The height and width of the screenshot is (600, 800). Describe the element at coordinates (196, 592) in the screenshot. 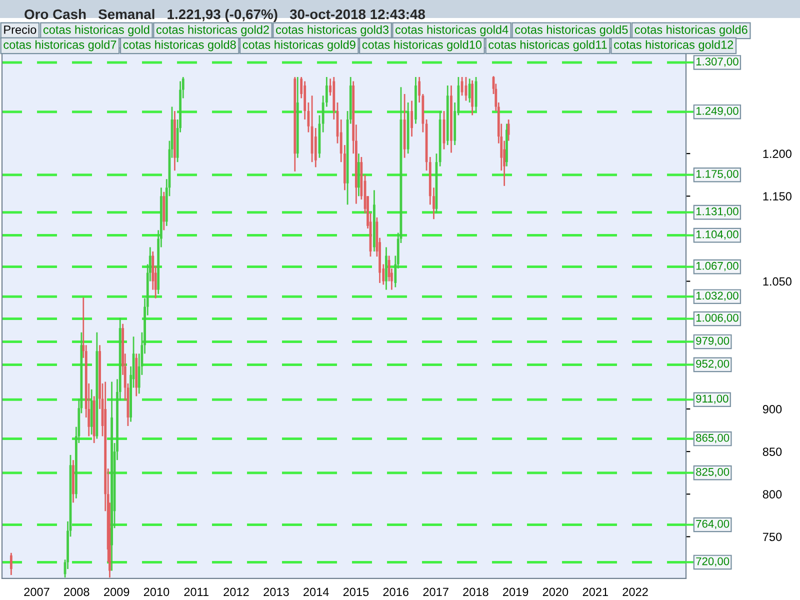

I see `x-tick-label: 2011` at that location.